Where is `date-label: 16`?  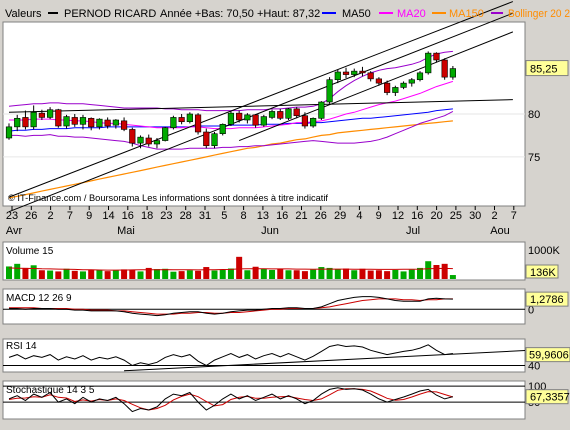 date-label: 16 is located at coordinates (282, 216).